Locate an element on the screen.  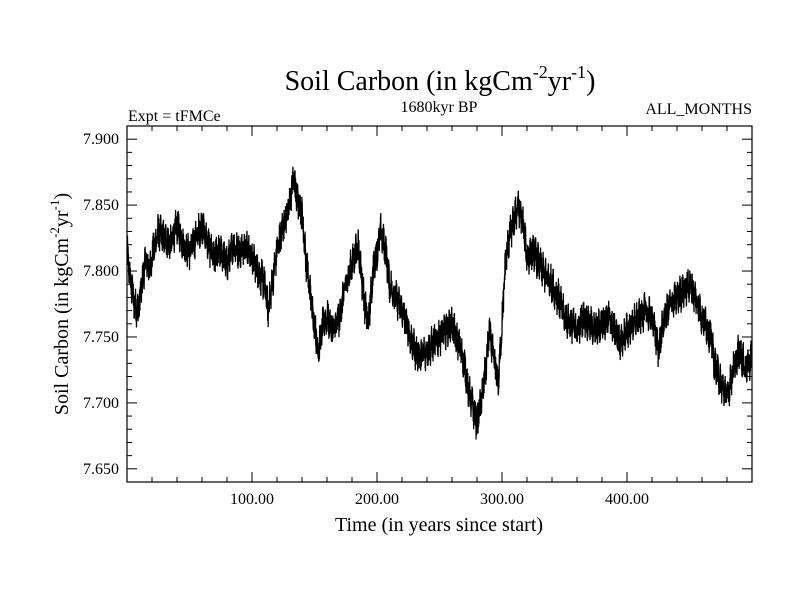
chart-title-sup2: -1 is located at coordinates (578, 72).